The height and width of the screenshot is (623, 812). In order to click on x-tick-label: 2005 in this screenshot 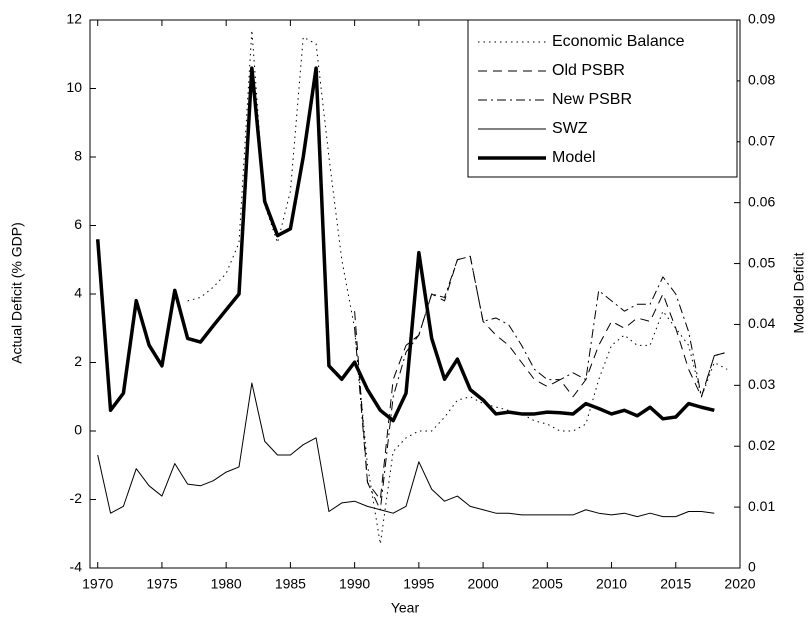, I will do `click(547, 584)`.